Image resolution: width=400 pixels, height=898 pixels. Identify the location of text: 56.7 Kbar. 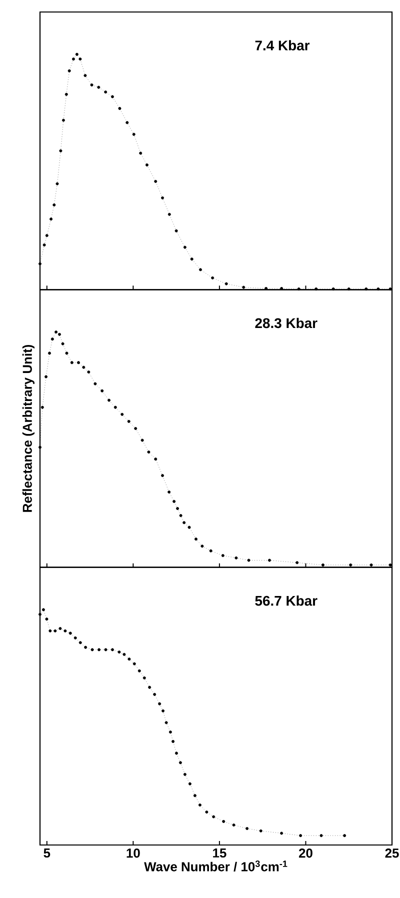
(286, 601).